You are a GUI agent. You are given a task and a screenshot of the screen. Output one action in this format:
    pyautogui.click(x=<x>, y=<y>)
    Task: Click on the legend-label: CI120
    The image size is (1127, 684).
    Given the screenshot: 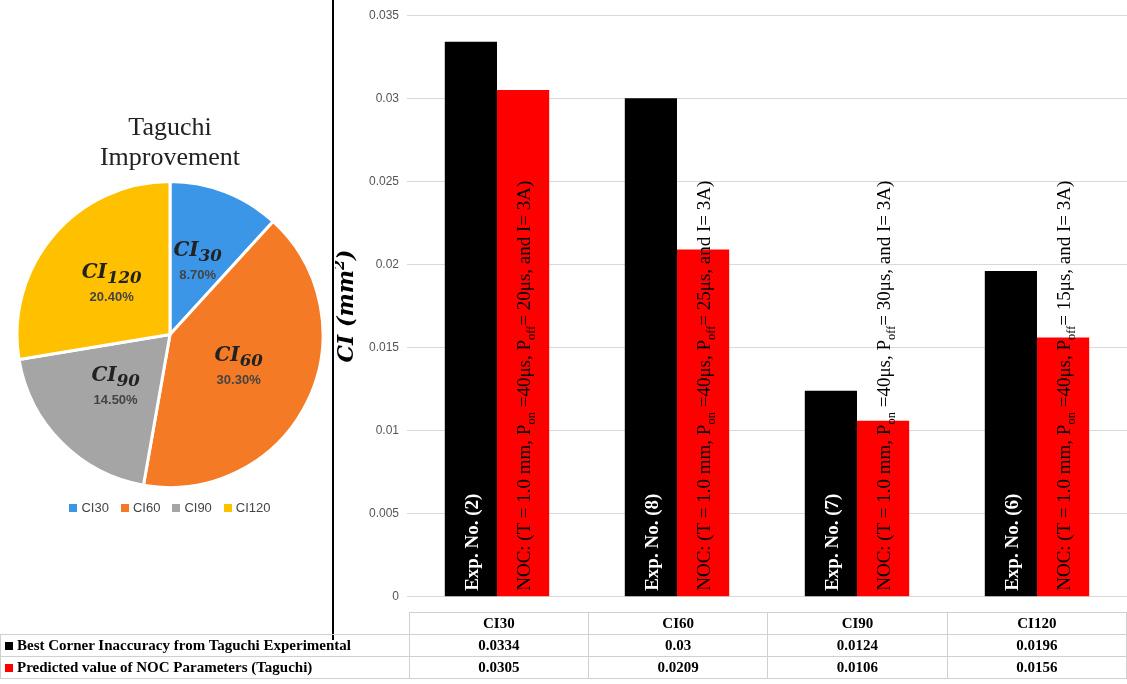 What is the action you would take?
    pyautogui.click(x=252, y=507)
    